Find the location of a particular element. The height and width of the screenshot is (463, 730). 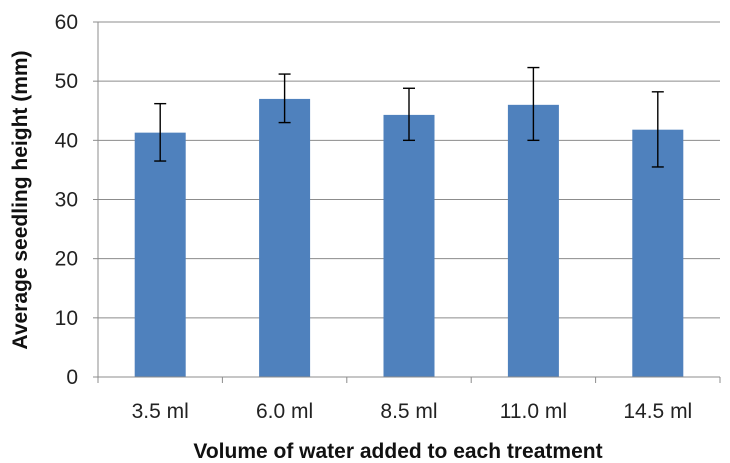

y-tick-labels: 0 10 20 30 40 50 60 is located at coordinates (66, 200).